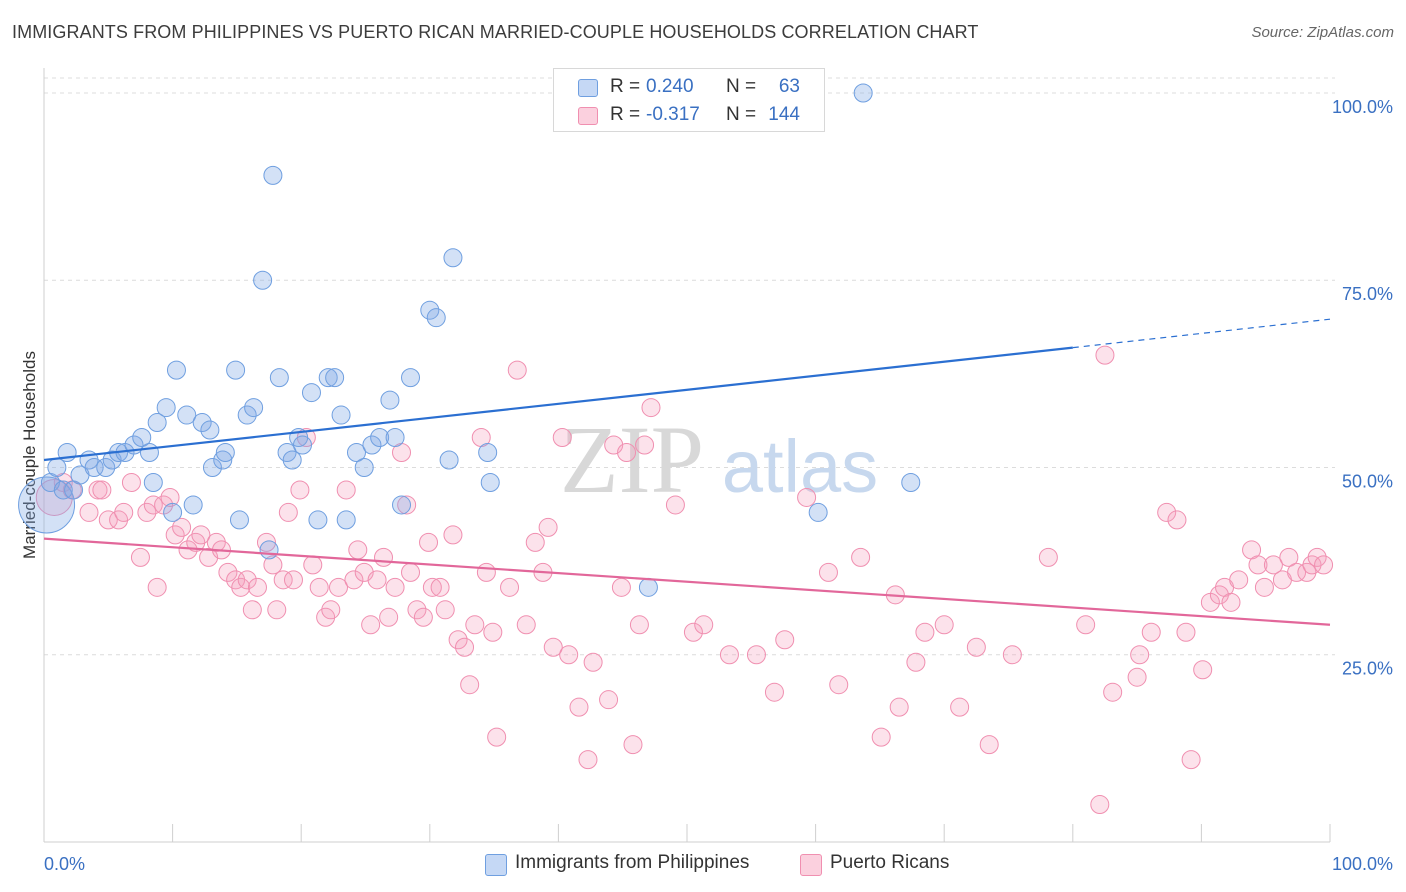 Image resolution: width=1406 pixels, height=892 pixels. I want to click on philippines-trend-extension, so click(1201, 333).